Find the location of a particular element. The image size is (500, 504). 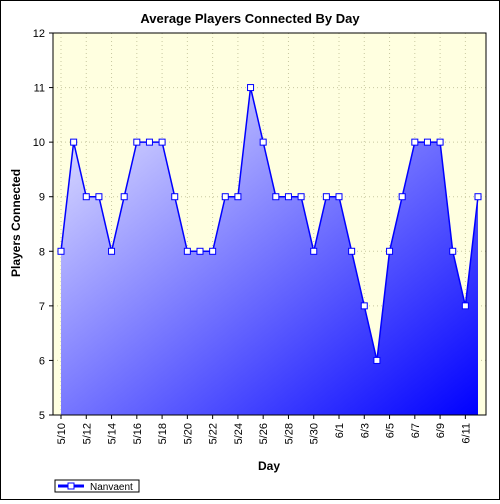

x-tick-label: 6/9 is located at coordinates (441, 430).